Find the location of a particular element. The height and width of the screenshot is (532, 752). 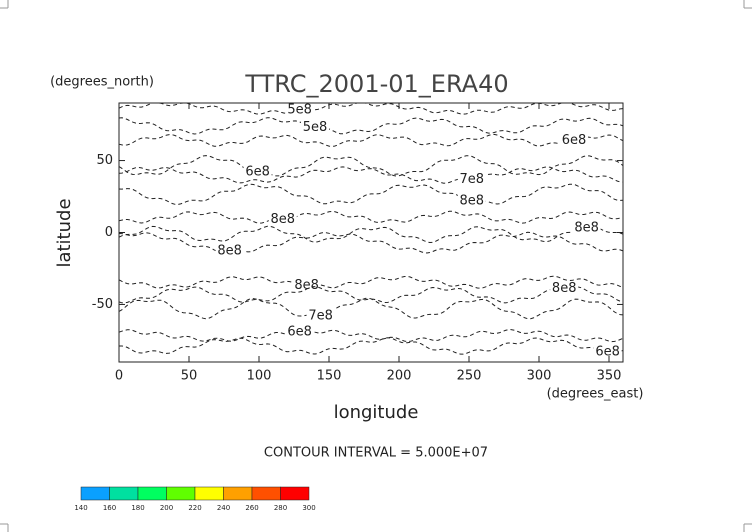

colorbar-tick-label: 240 is located at coordinates (223, 508).